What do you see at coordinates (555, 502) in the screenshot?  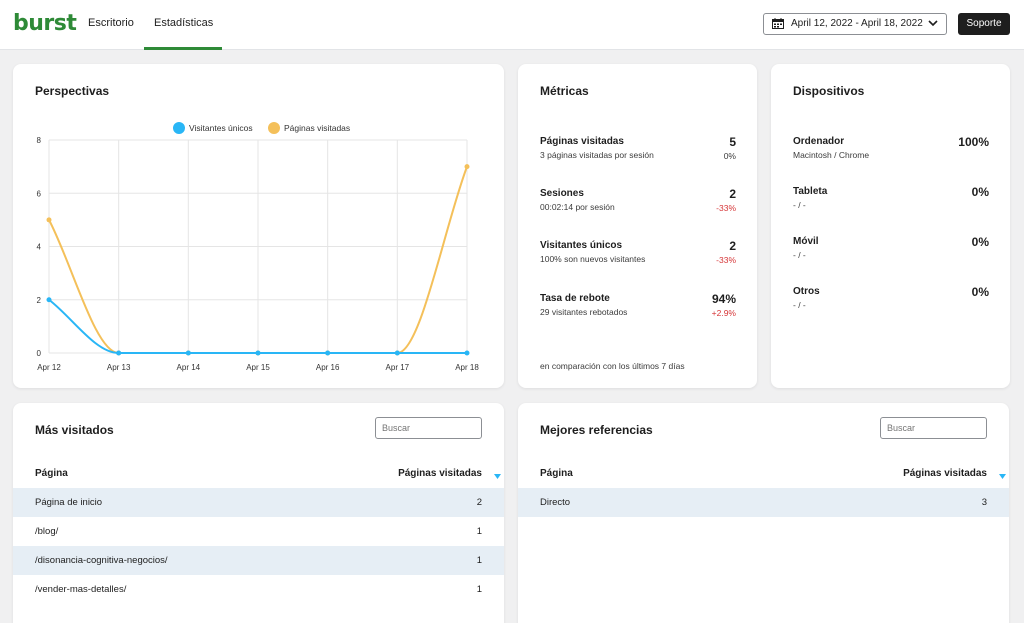 I see `cell-page: Directo` at bounding box center [555, 502].